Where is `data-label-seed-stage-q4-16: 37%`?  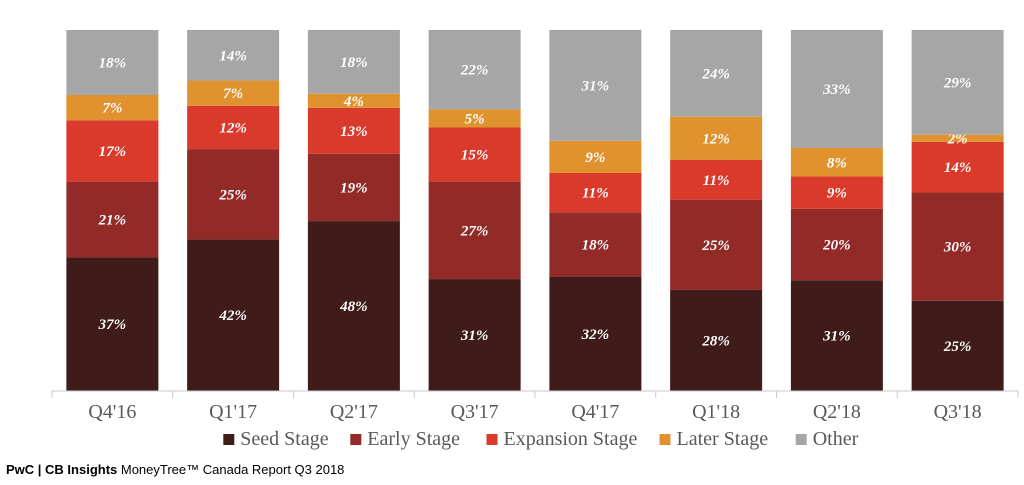 data-label-seed-stage-q4-16: 37% is located at coordinates (112, 325).